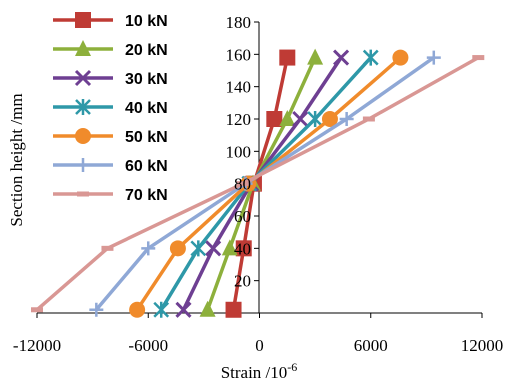 This screenshot has width=516, height=384. What do you see at coordinates (146, 137) in the screenshot?
I see `legend-label: 50 kN` at bounding box center [146, 137].